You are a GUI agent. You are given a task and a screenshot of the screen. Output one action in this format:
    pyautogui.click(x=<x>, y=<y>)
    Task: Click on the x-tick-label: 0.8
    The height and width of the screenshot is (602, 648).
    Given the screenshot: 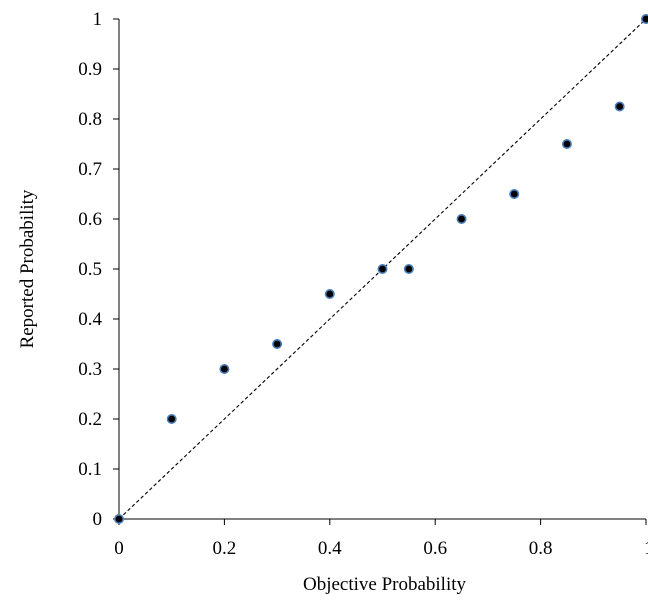 What is the action you would take?
    pyautogui.click(x=541, y=548)
    